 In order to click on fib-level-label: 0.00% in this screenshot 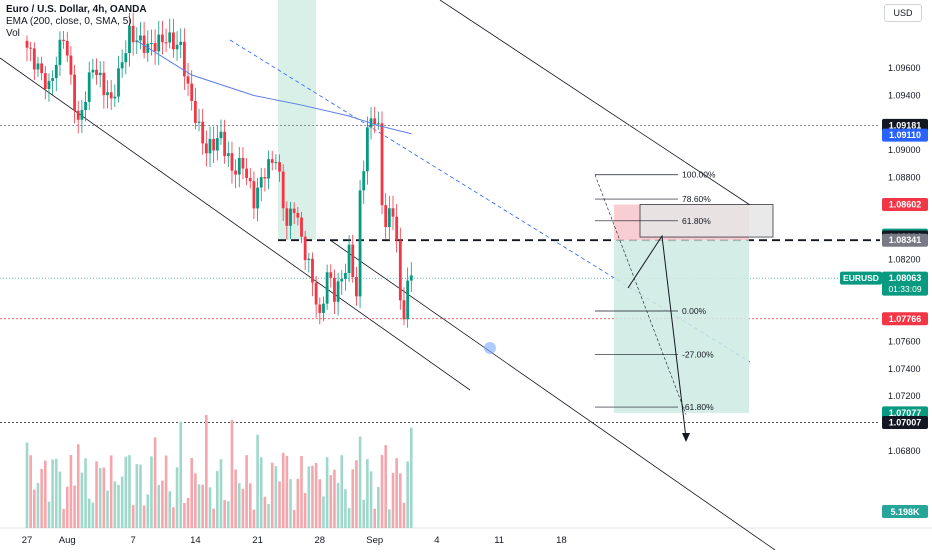, I will do `click(694, 311)`.